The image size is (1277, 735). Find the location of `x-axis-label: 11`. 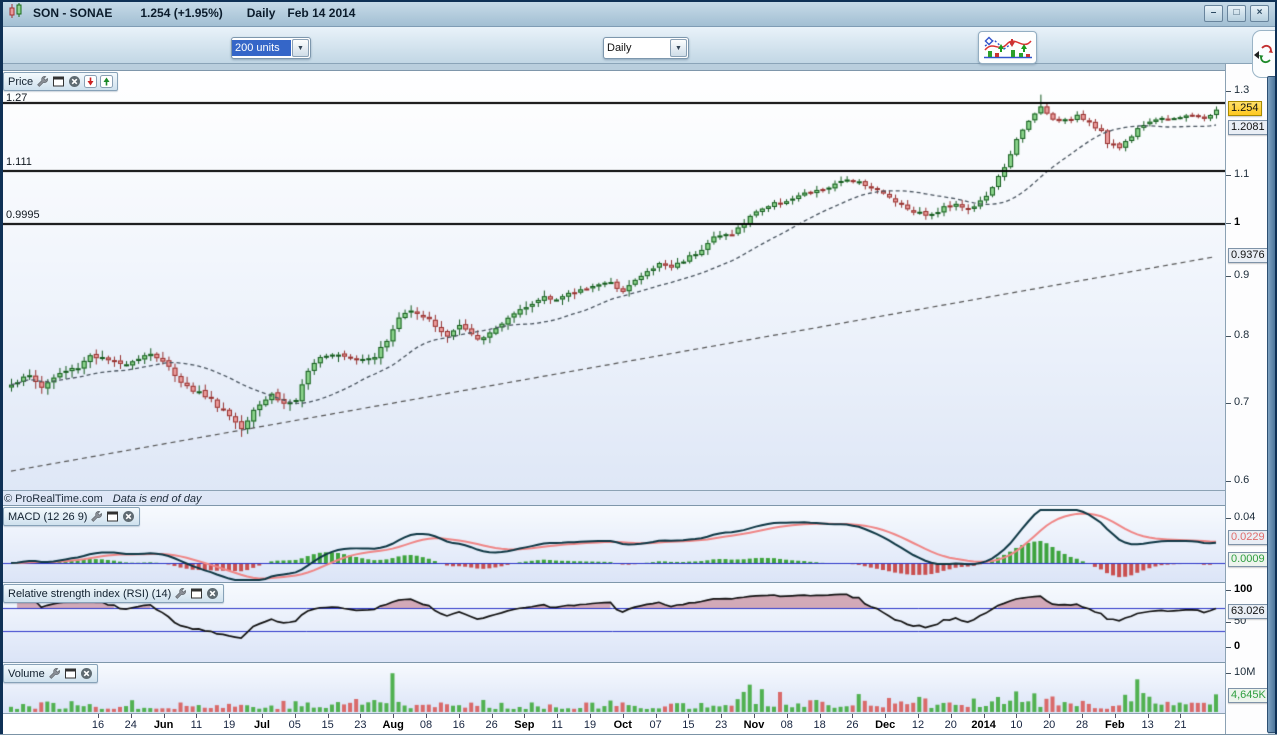

x-axis-label: 11 is located at coordinates (557, 725).